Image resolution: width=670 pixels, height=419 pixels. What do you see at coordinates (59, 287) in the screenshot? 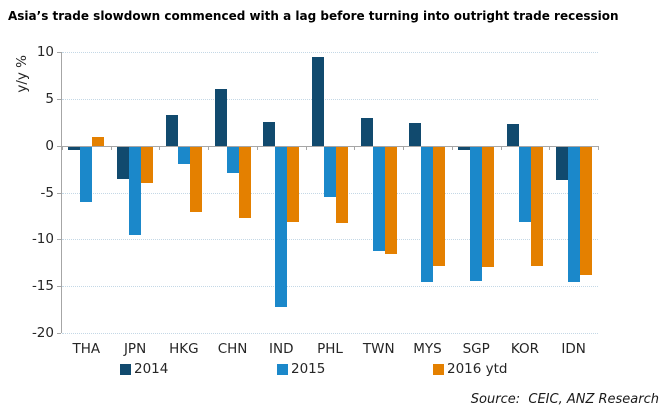
I see `y-axis-tick--15` at bounding box center [59, 287].